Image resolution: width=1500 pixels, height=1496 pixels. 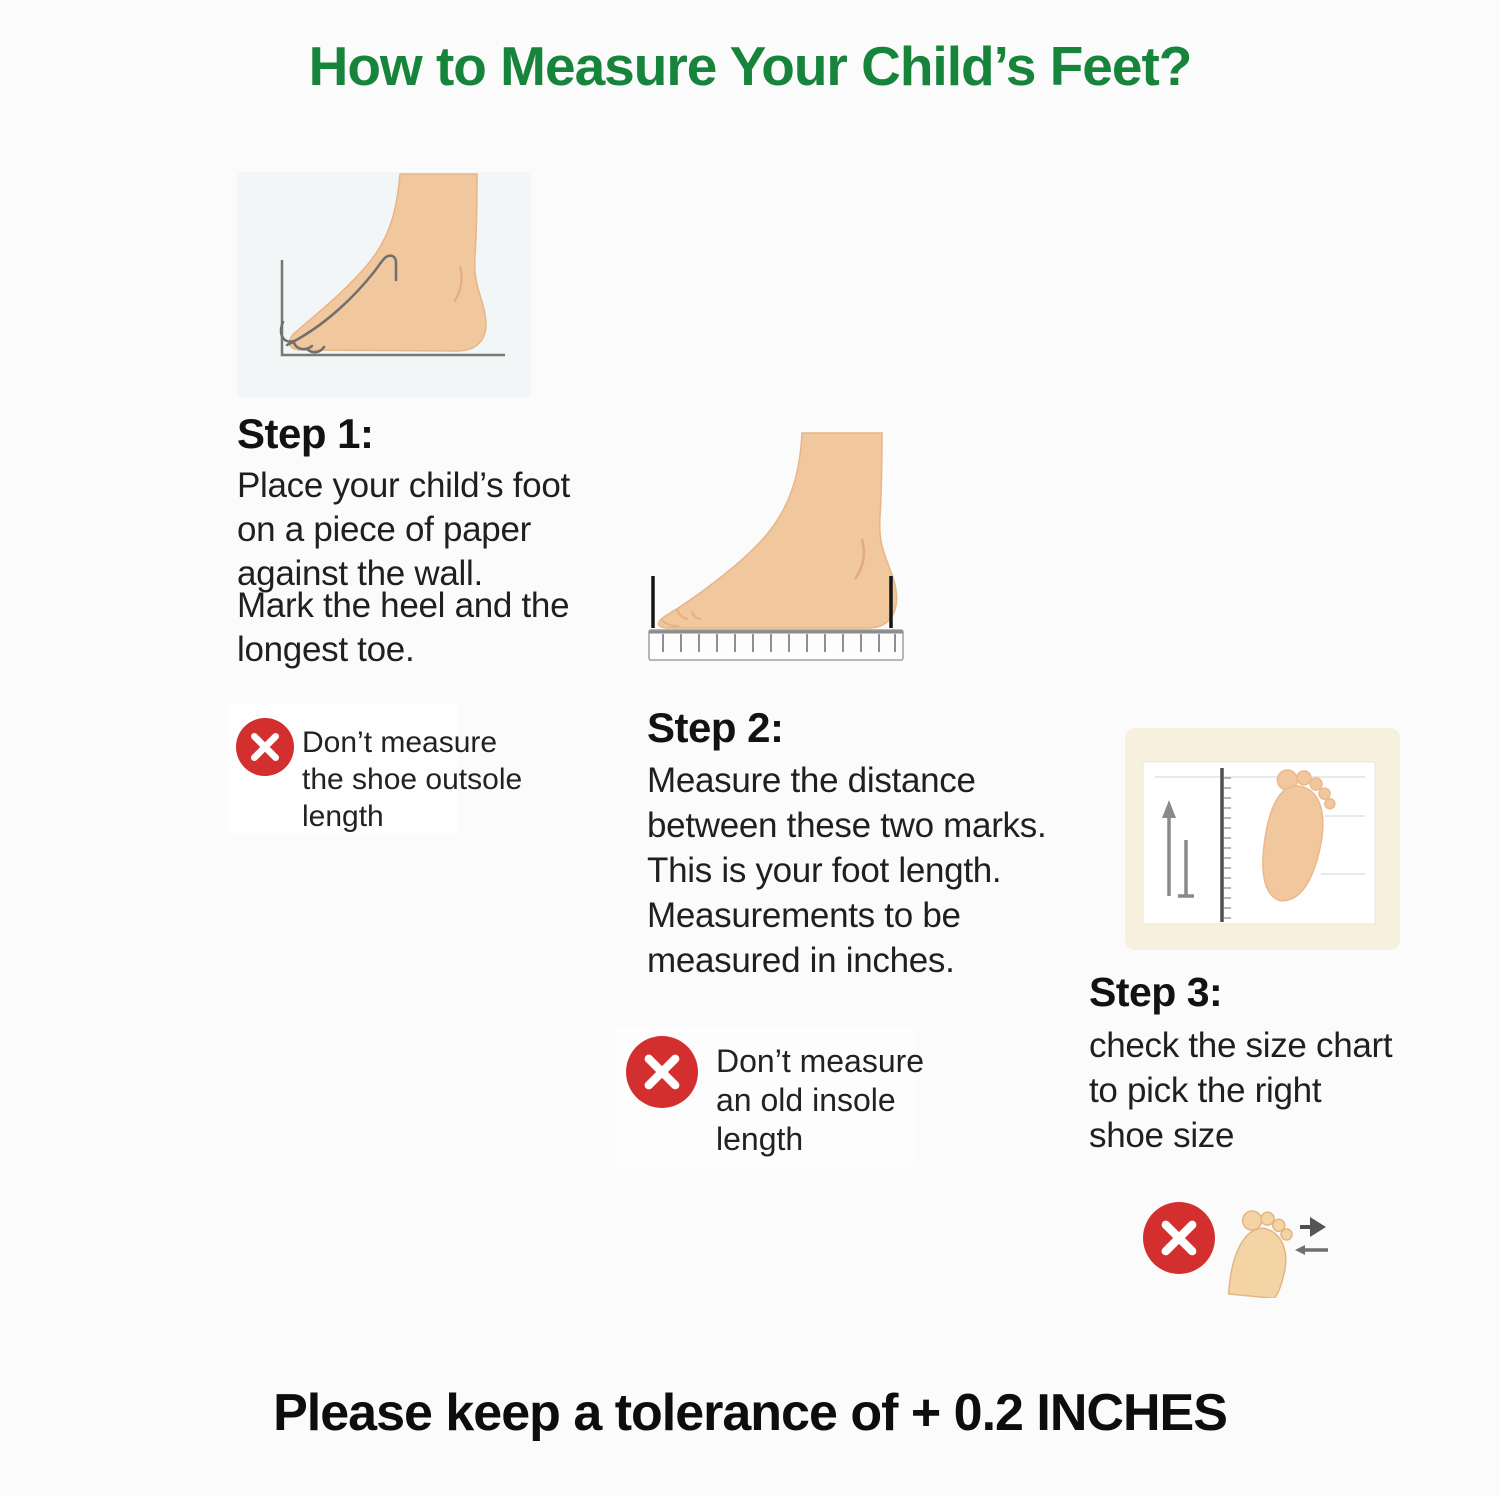 I want to click on foot-measure-chart-illustration, so click(x=1259, y=843).